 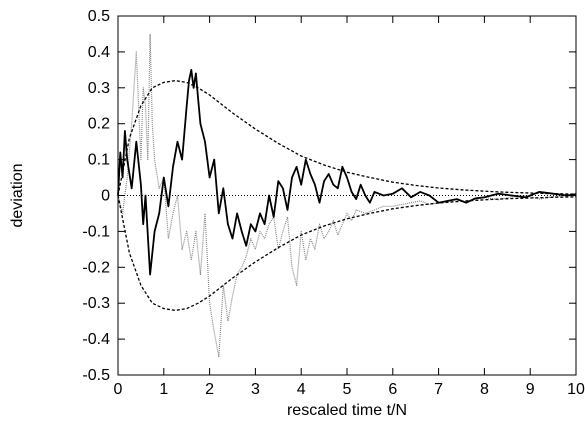 I want to click on y-tick-label: -0.1, so click(x=96, y=231).